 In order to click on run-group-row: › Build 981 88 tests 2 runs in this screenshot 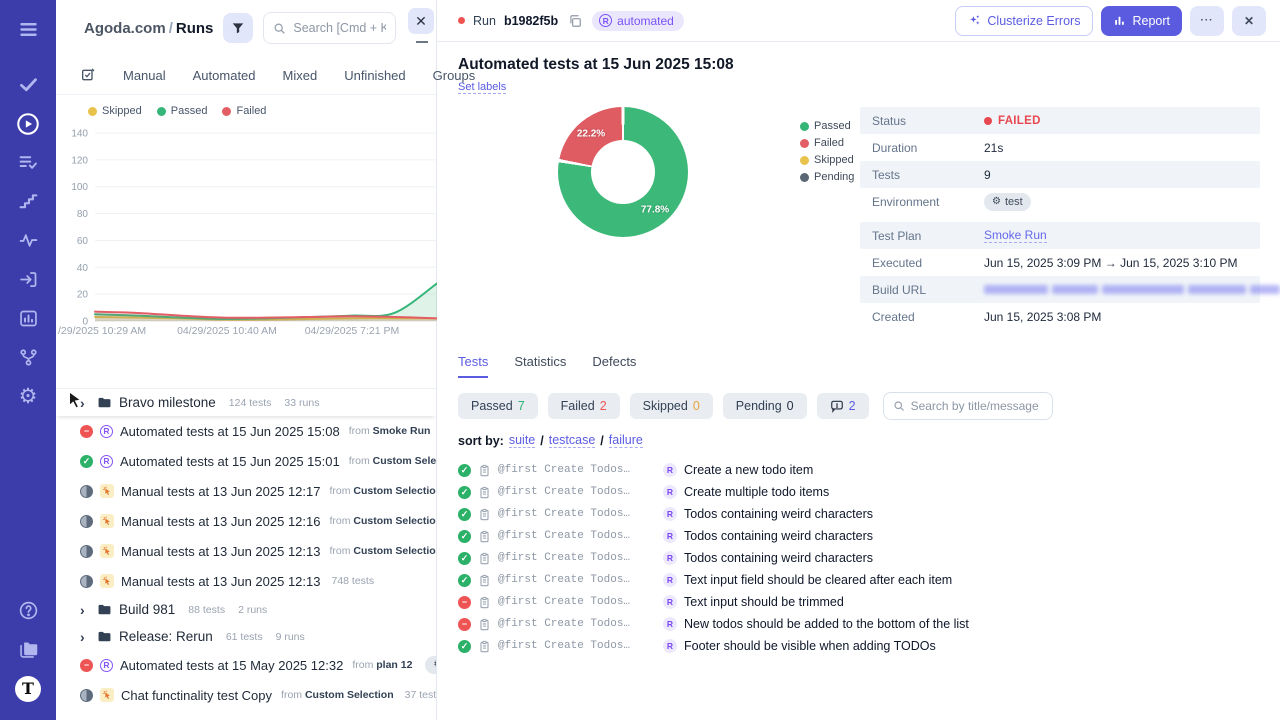, I will do `click(246, 609)`.